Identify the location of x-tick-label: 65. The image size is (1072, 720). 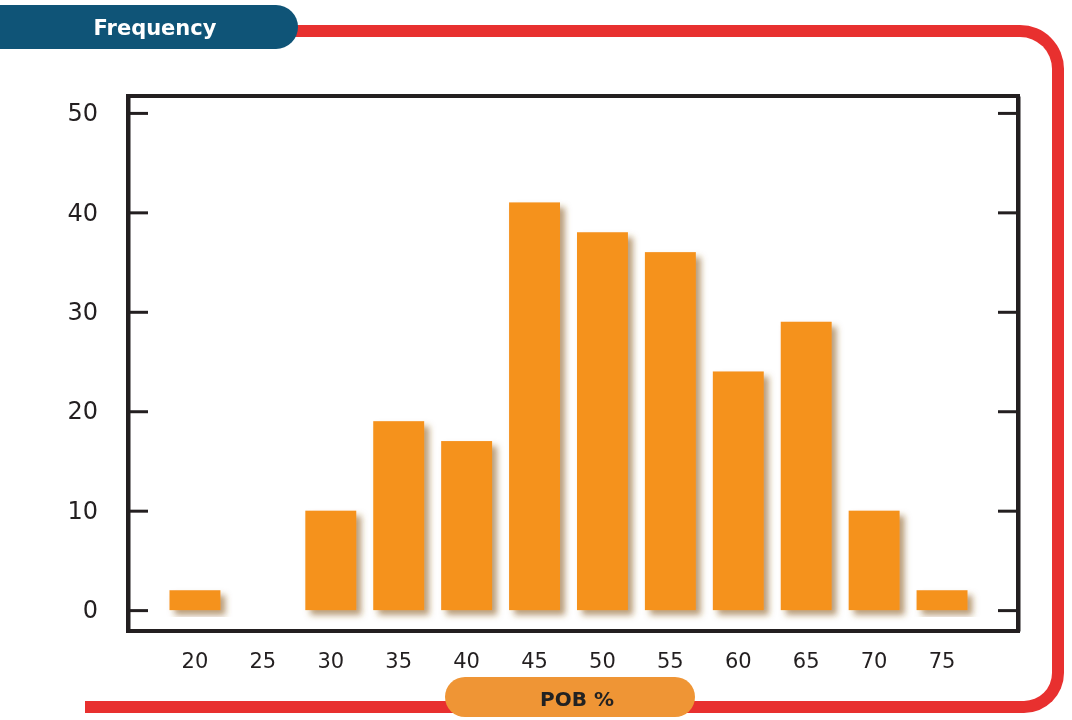
(806, 661).